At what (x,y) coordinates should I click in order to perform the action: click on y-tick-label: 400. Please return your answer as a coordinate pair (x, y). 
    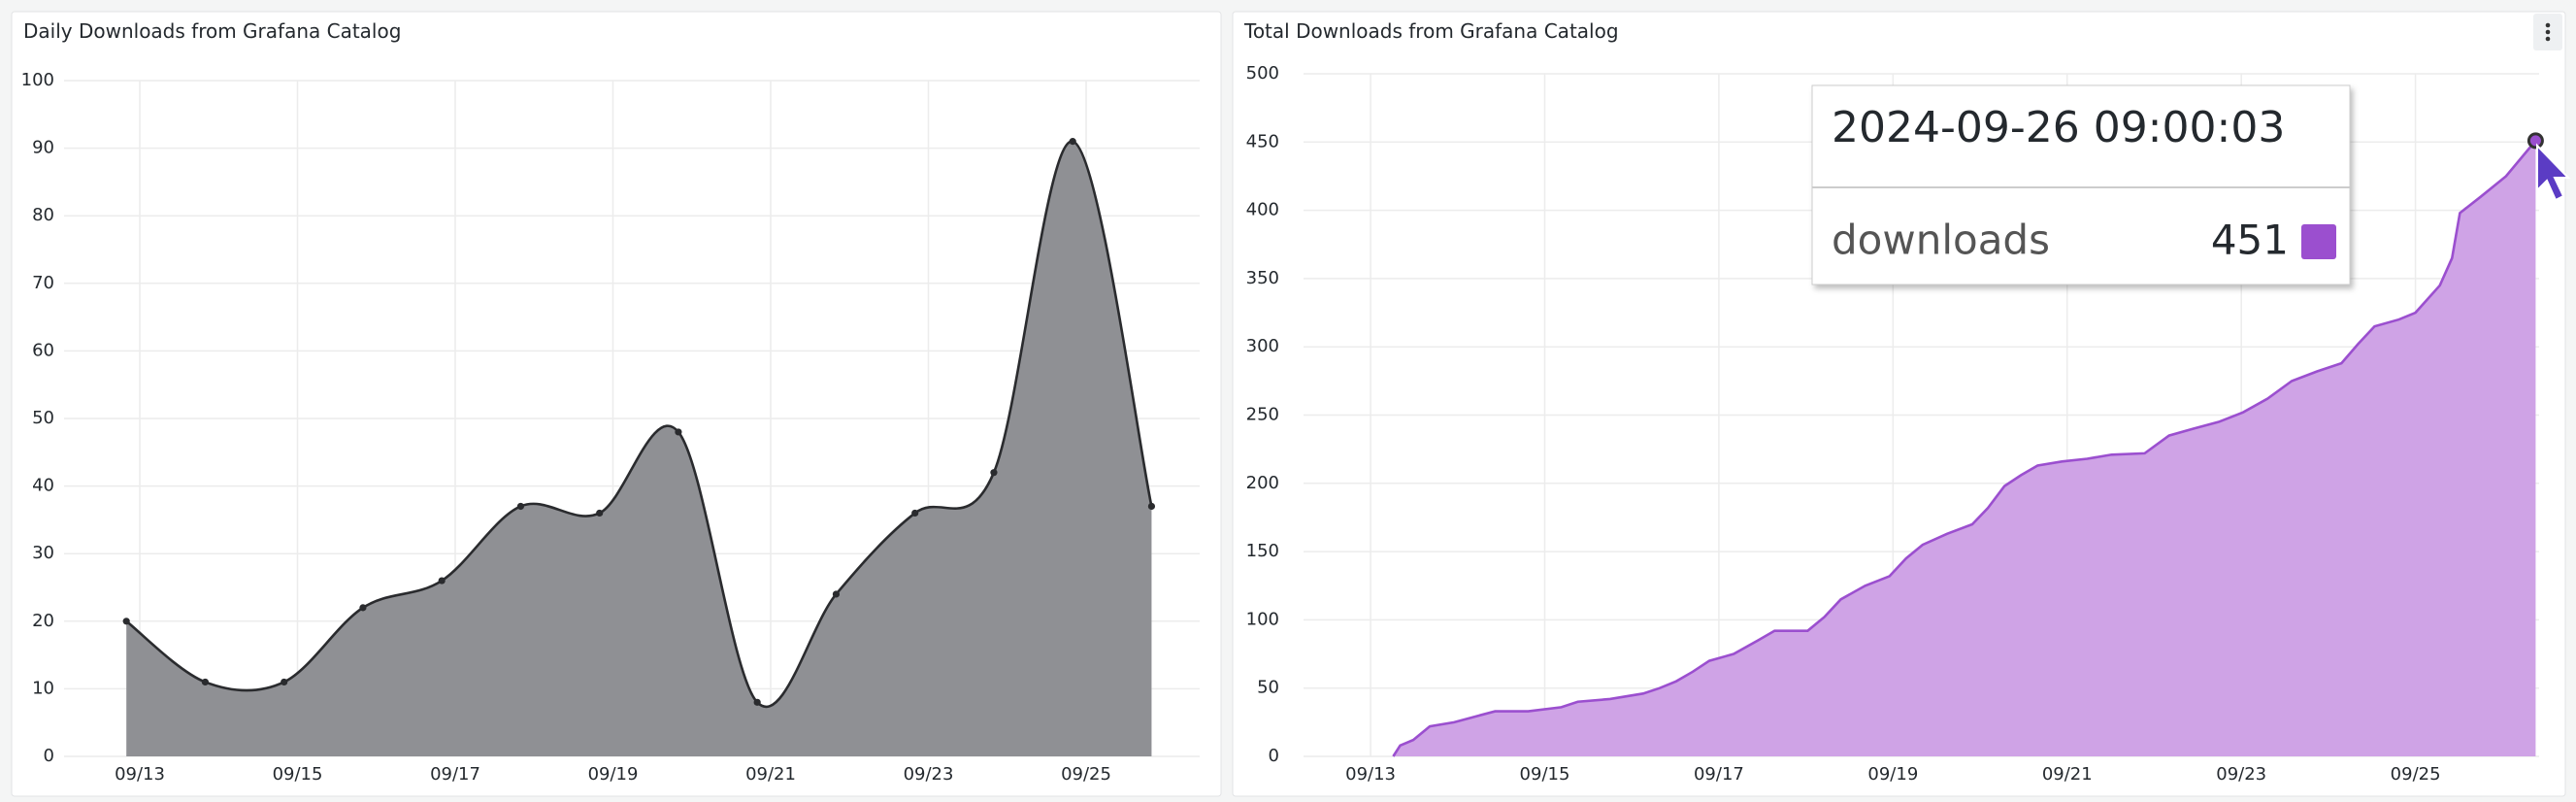
    Looking at the image, I should click on (1262, 210).